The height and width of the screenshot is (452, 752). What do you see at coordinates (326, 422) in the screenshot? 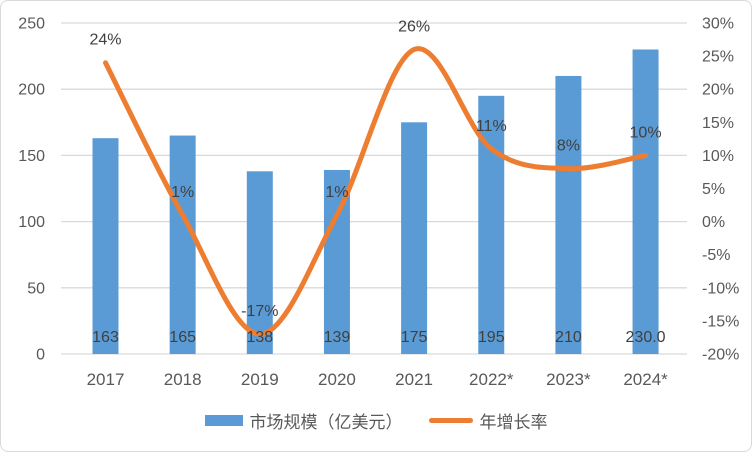
I see `legend-label-market-size: 市场规模（亿美元）` at bounding box center [326, 422].